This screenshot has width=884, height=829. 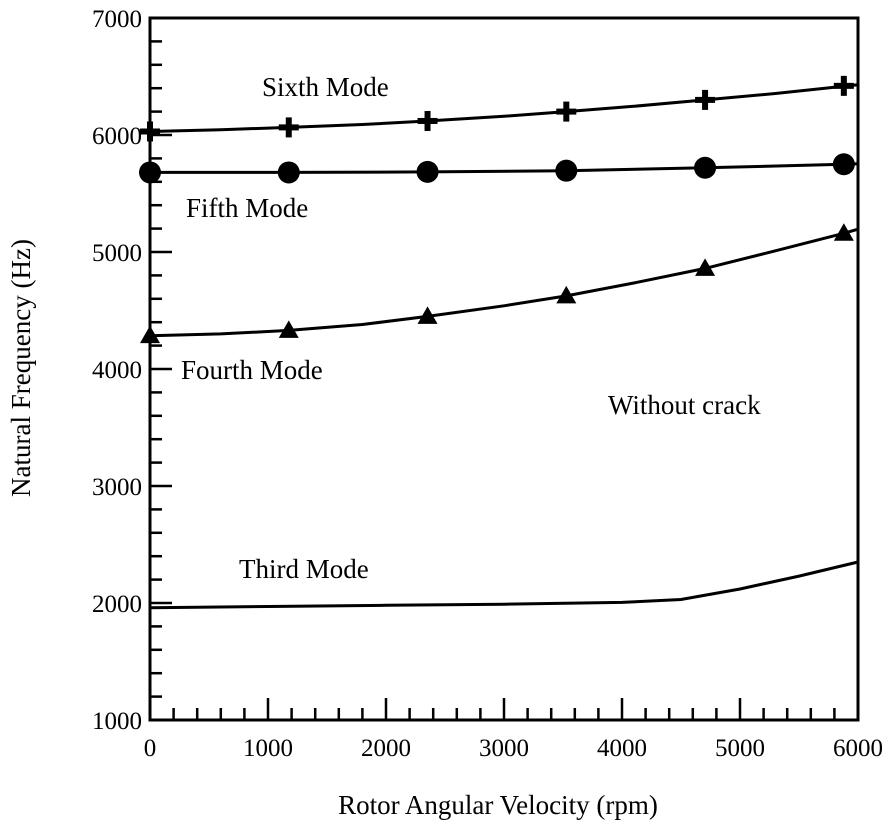 I want to click on third-mode-line, so click(x=504, y=585).